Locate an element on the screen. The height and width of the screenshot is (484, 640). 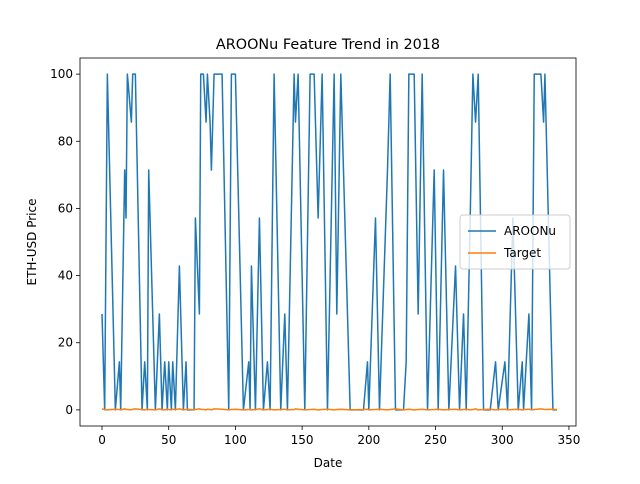
x-tick-label: 50 is located at coordinates (168, 440).